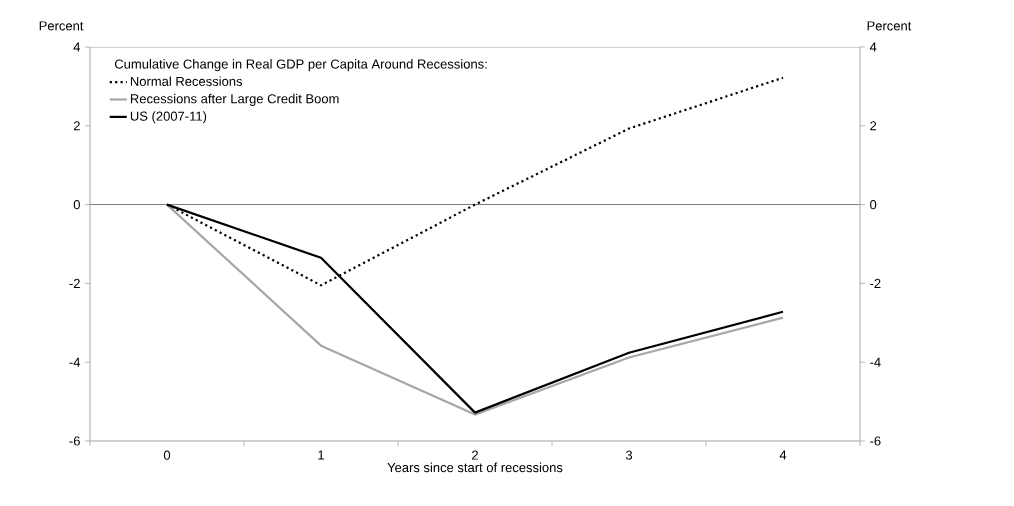  I want to click on x-tick-label: 3, so click(629, 455).